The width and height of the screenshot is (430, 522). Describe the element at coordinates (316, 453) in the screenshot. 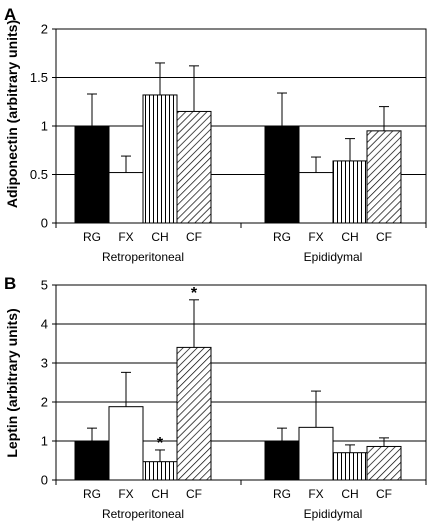

I see `panel-b-bar-epididymal-fx` at that location.